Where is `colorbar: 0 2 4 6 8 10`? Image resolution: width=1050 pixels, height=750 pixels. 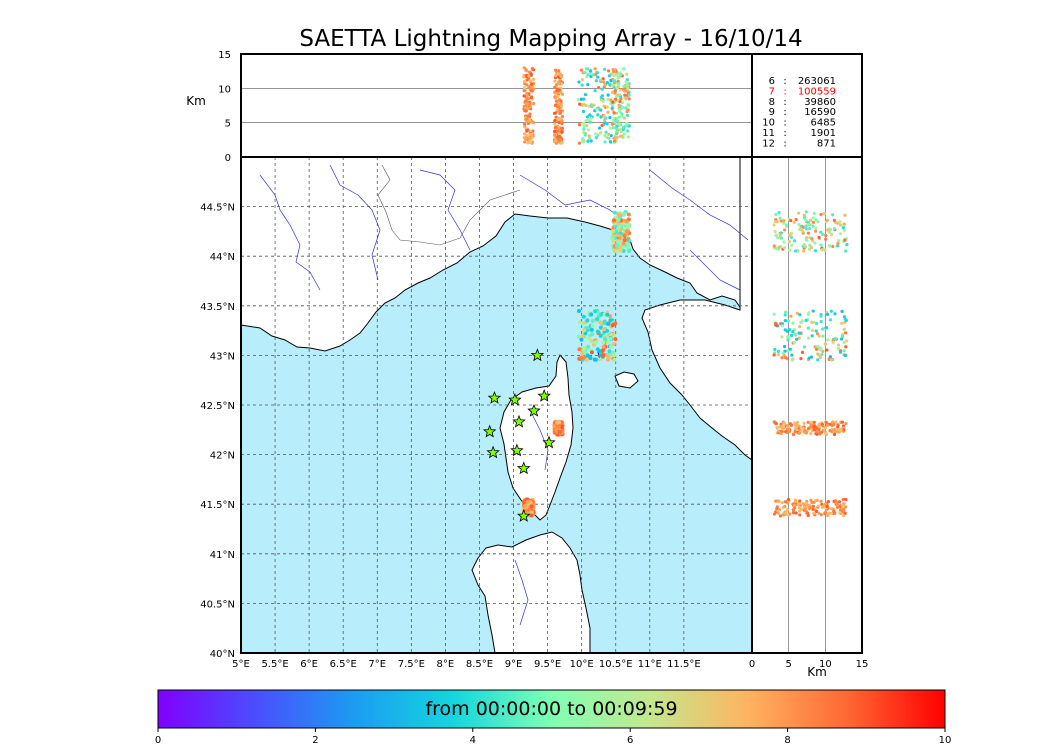 colorbar: 0 2 4 6 8 10 is located at coordinates (553, 717).